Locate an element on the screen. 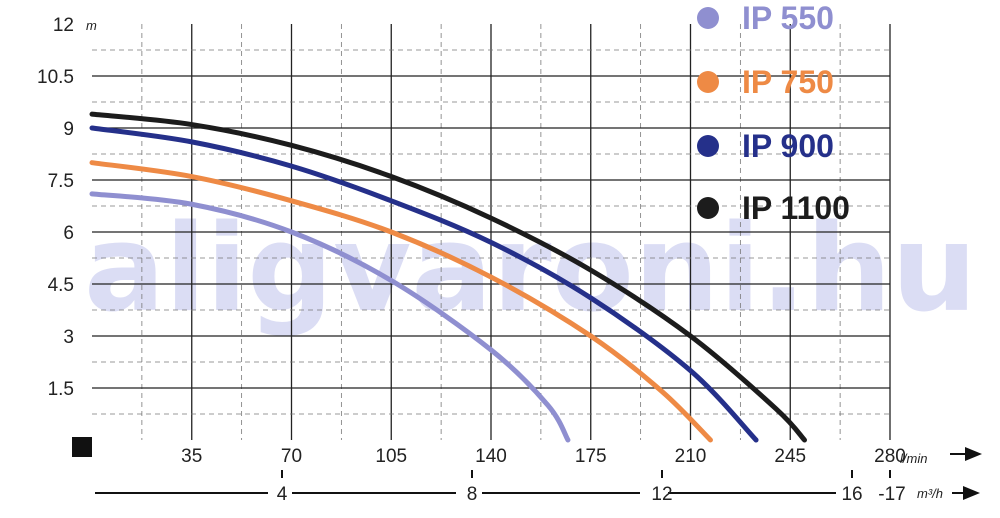 Image resolution: width=1000 pixels, height=518 pixels. x-tick-label: 140 is located at coordinates (491, 456).